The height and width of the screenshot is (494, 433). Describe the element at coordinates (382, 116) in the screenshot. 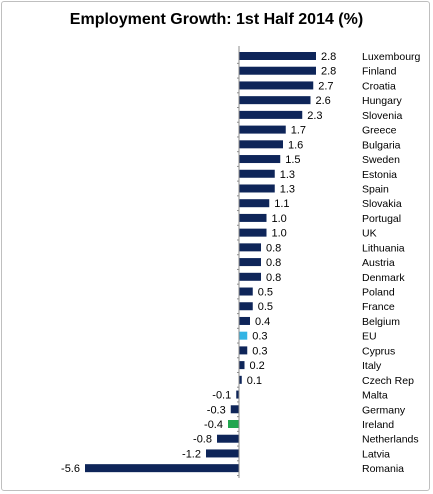

I see `category-label: Slovenia` at that location.